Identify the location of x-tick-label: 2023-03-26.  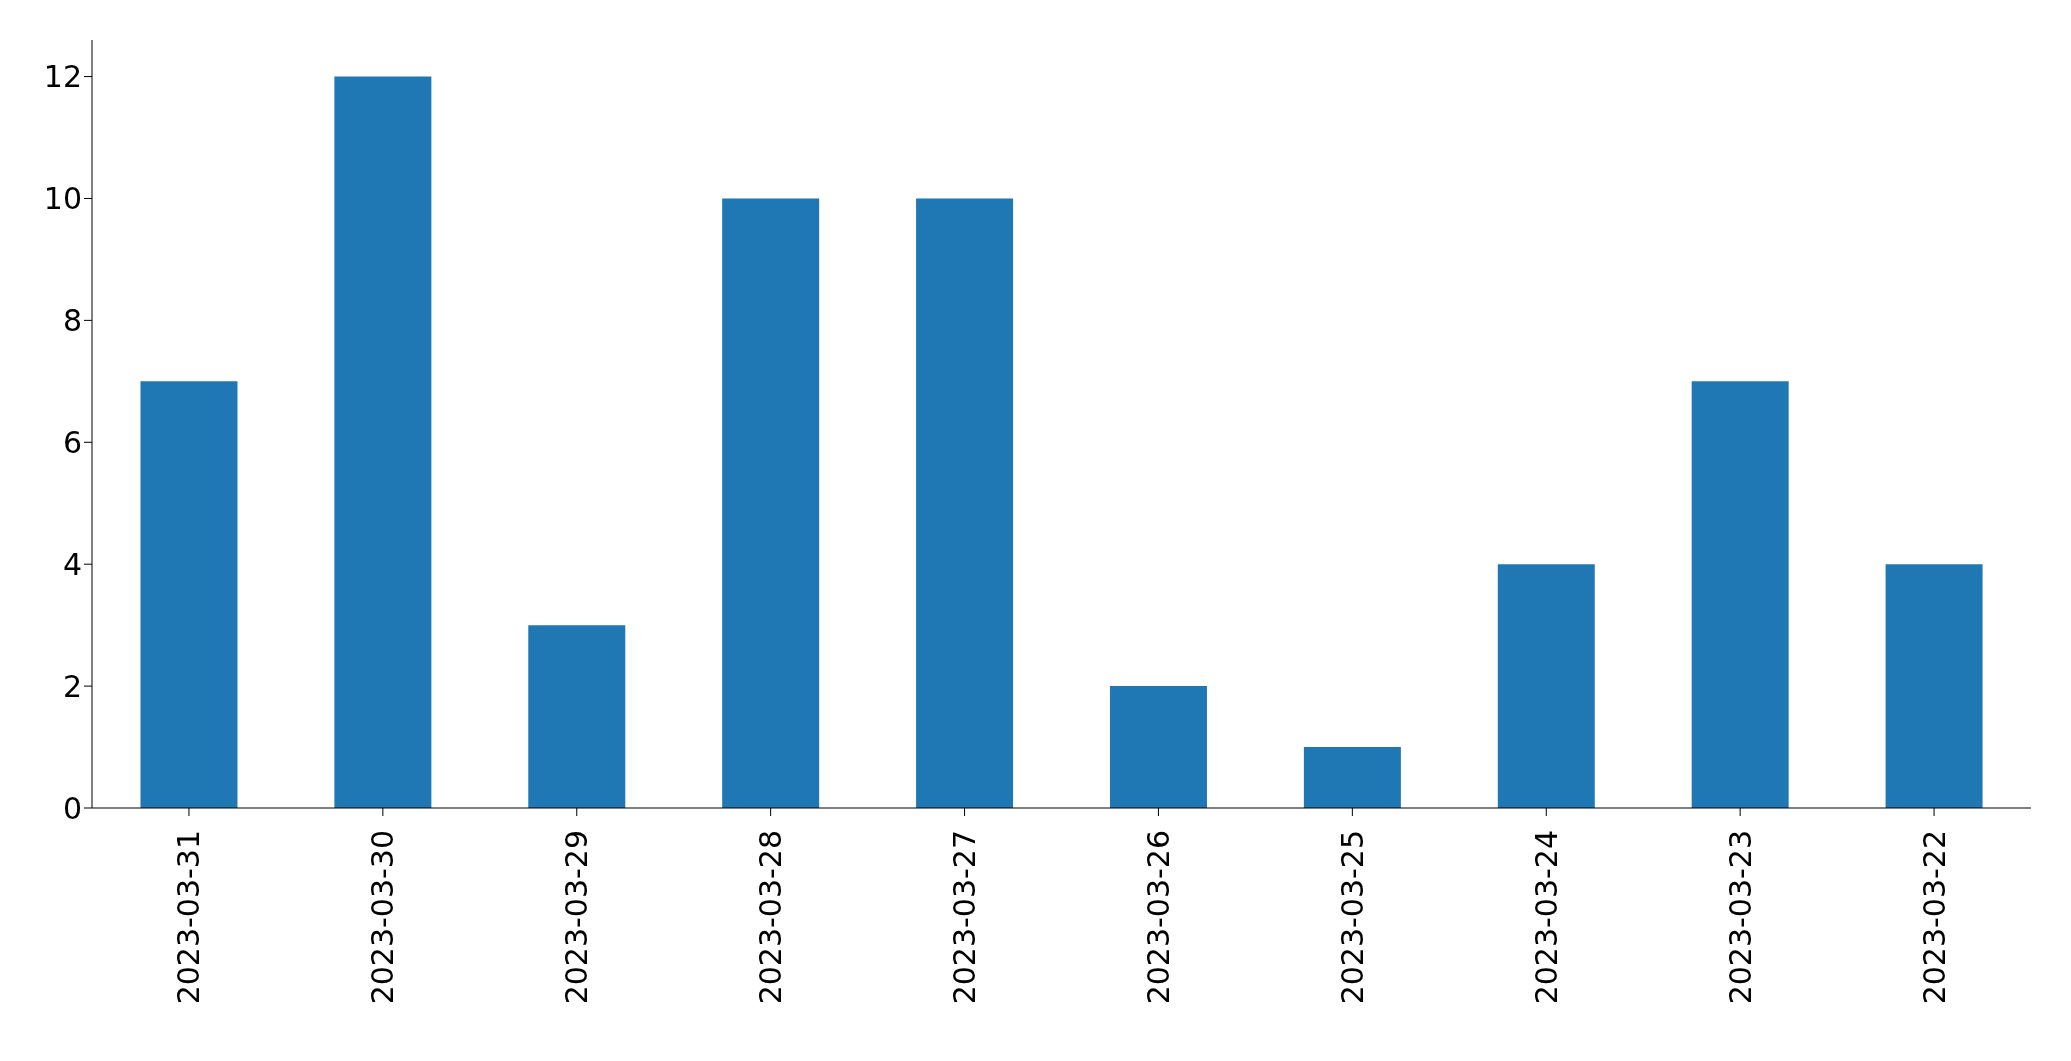
(1158, 917).